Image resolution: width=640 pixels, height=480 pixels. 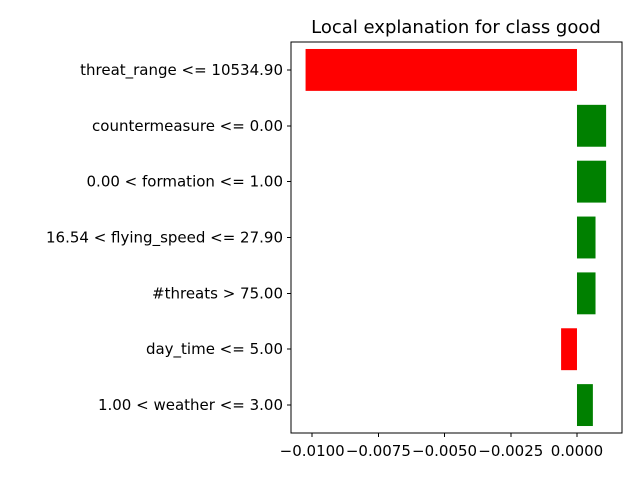 What do you see at coordinates (510, 451) in the screenshot?
I see `x-tick-label: −0.0025` at bounding box center [510, 451].